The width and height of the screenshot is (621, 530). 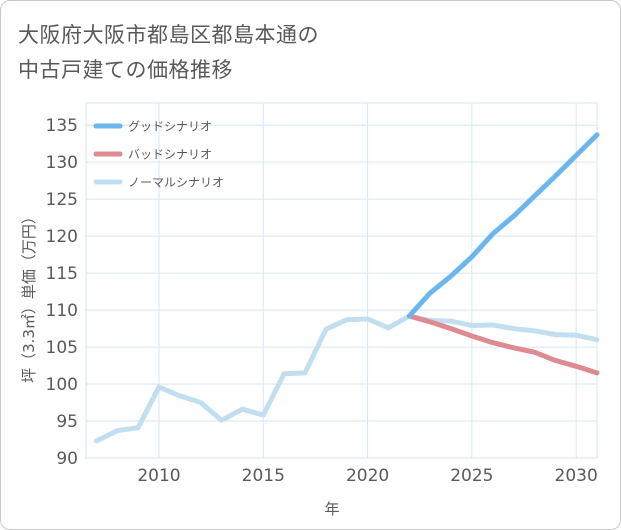 I want to click on title-line-2: 中古戸建ての価格推移, so click(x=125, y=70).